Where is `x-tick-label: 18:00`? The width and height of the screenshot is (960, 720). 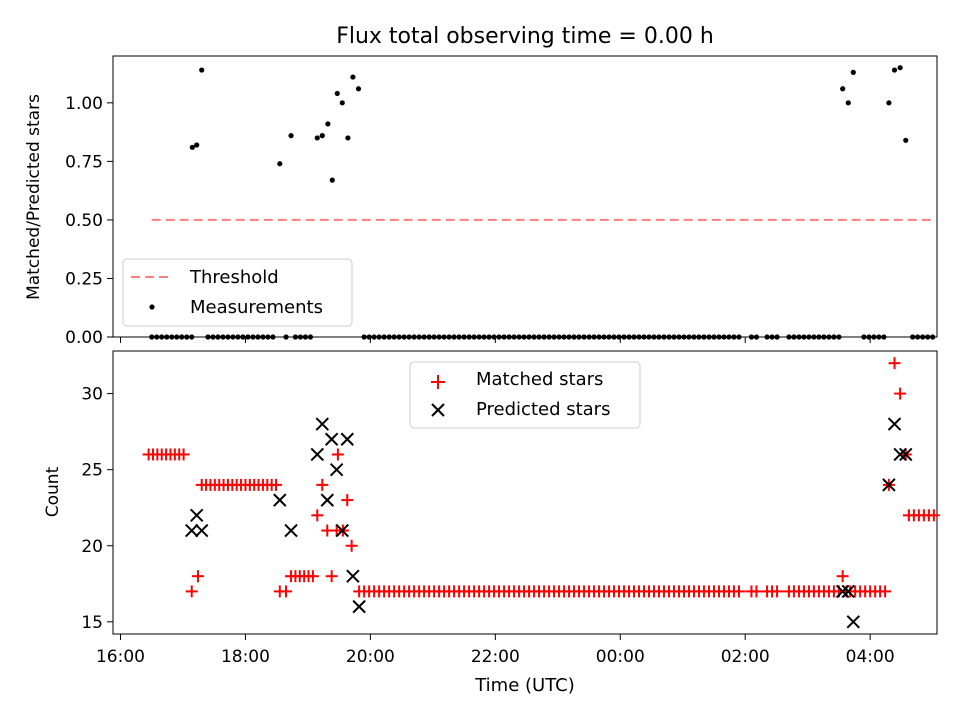 x-tick-label: 18:00 is located at coordinates (245, 657).